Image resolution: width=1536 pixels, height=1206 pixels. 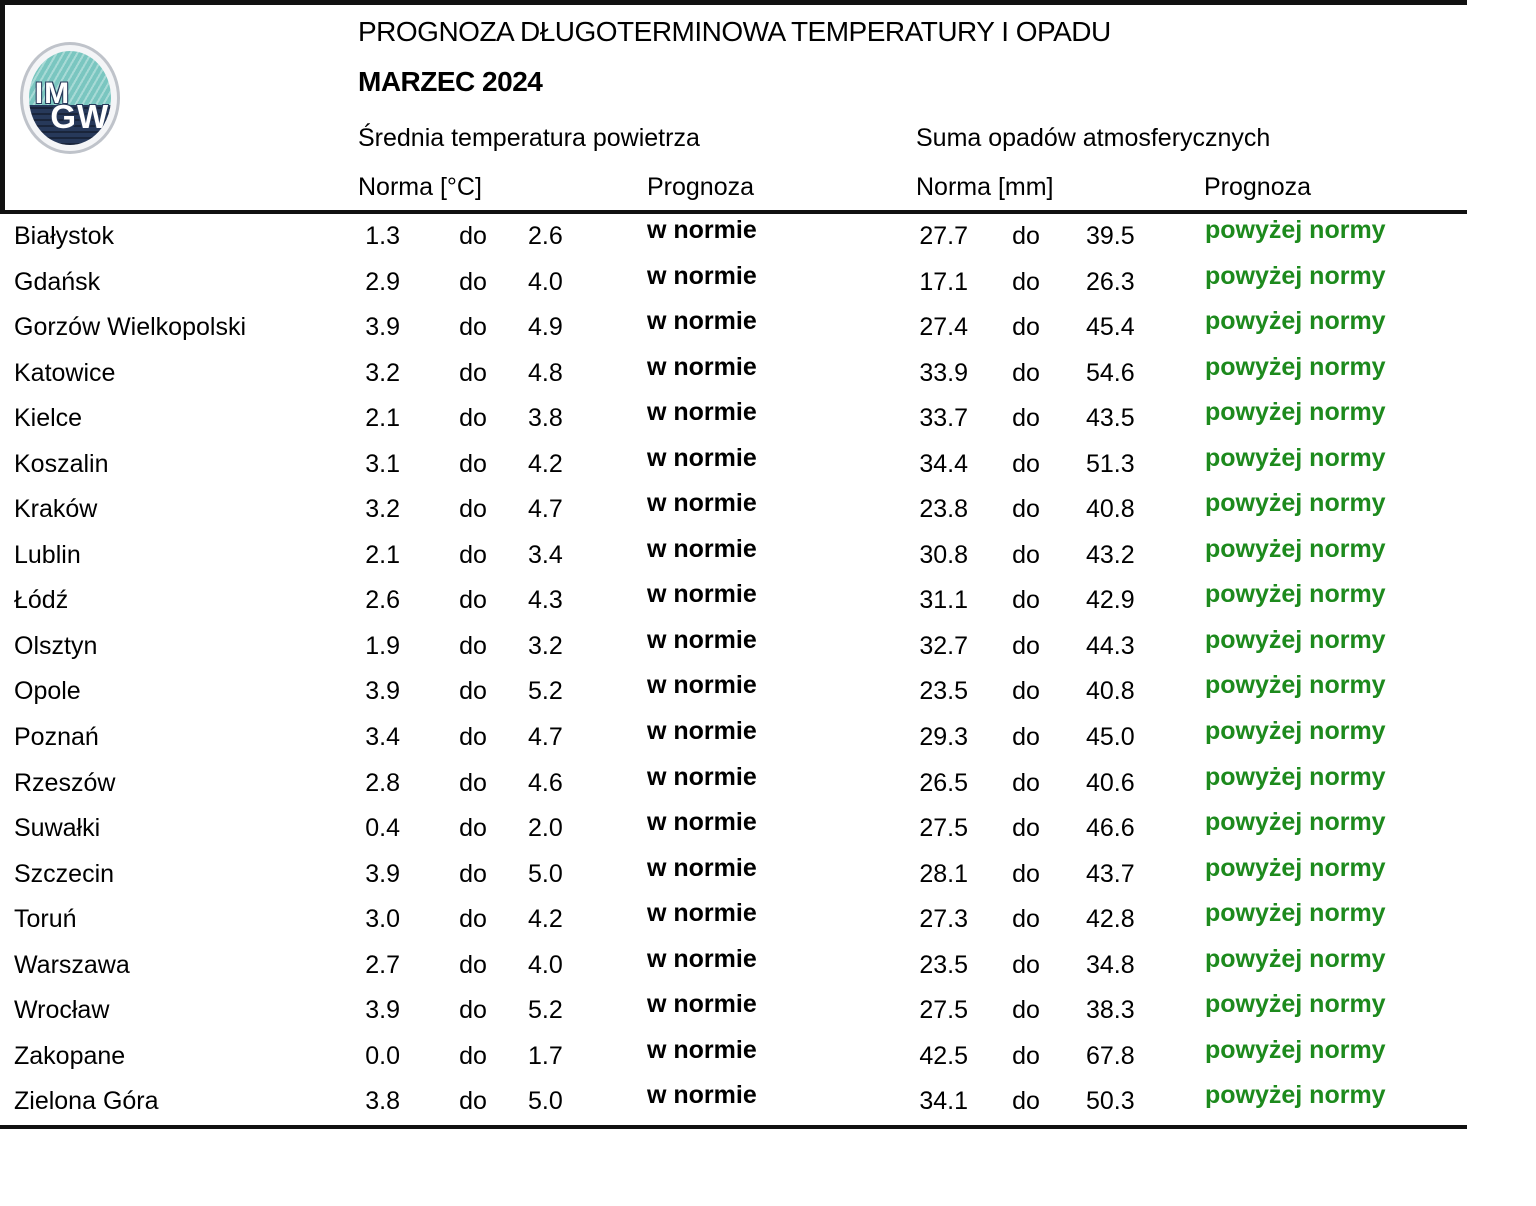 What do you see at coordinates (382, 964) in the screenshot?
I see `temp-norm-low: 2.7` at bounding box center [382, 964].